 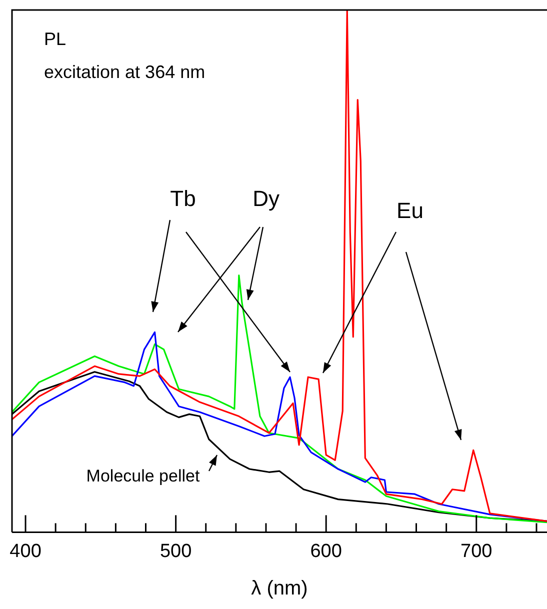 What do you see at coordinates (183, 199) in the screenshot?
I see `annotation: Tb` at bounding box center [183, 199].